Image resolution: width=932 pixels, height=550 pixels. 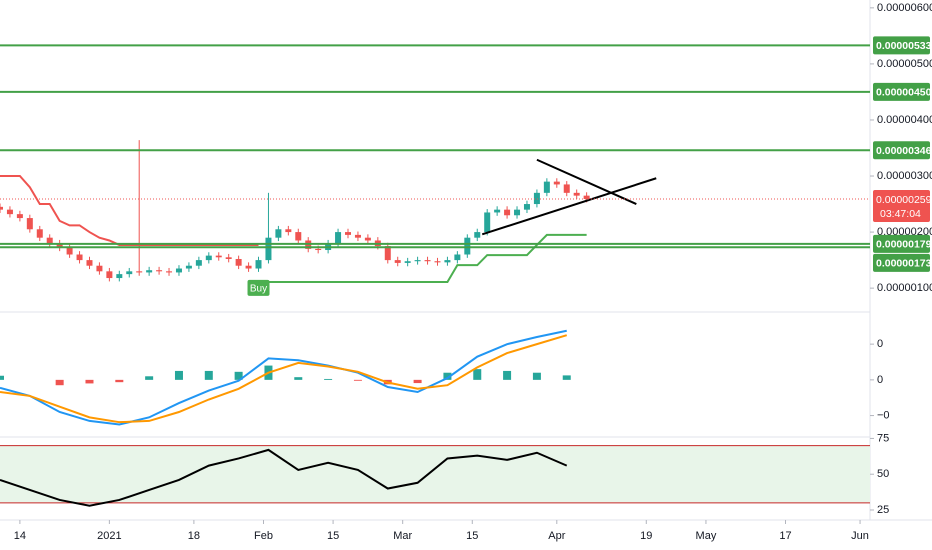 I want to click on x-tick-label: 17, so click(x=785, y=536).